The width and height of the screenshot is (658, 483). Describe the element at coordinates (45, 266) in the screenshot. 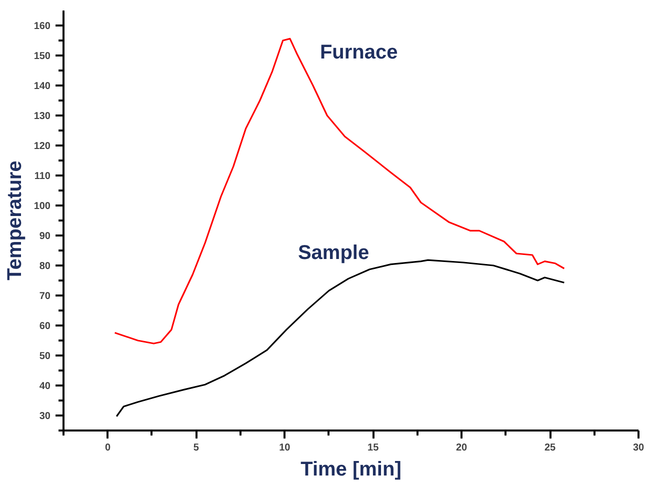

I see `y-tick-label: 80` at that location.